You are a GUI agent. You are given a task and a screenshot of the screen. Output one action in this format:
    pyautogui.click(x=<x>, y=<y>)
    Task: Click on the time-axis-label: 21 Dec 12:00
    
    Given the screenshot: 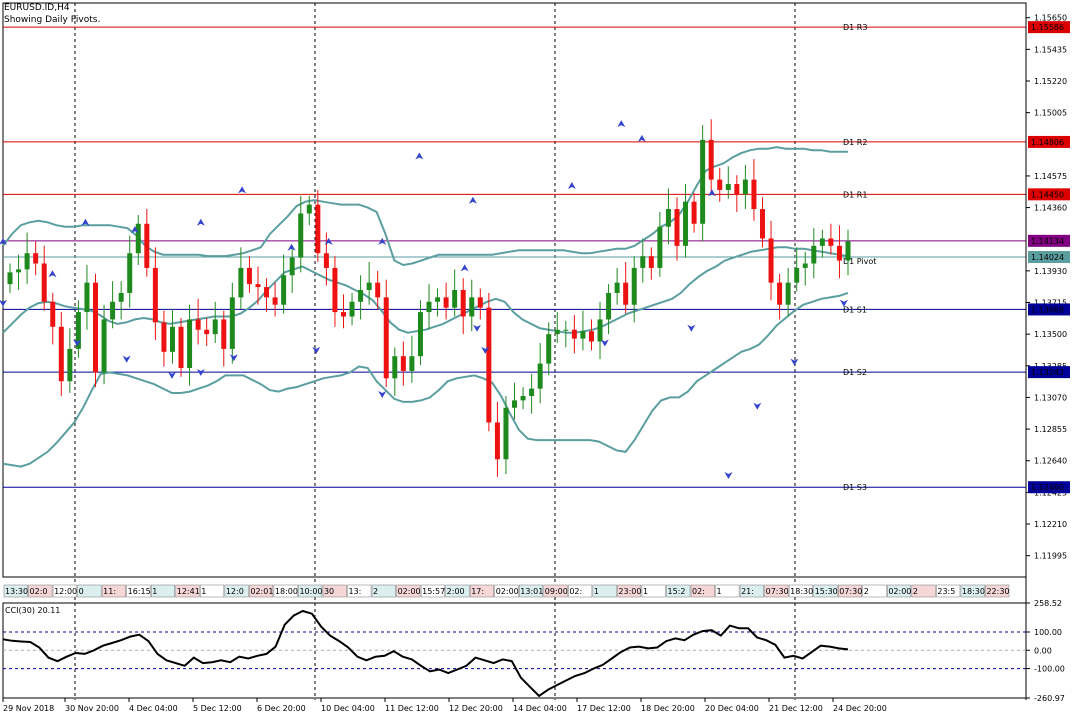 What is the action you would take?
    pyautogui.click(x=796, y=708)
    